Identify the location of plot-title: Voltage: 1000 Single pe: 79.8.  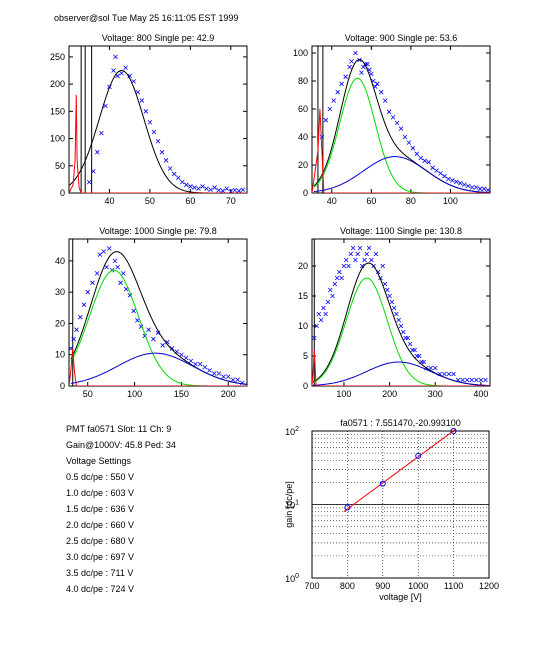
(158, 231).